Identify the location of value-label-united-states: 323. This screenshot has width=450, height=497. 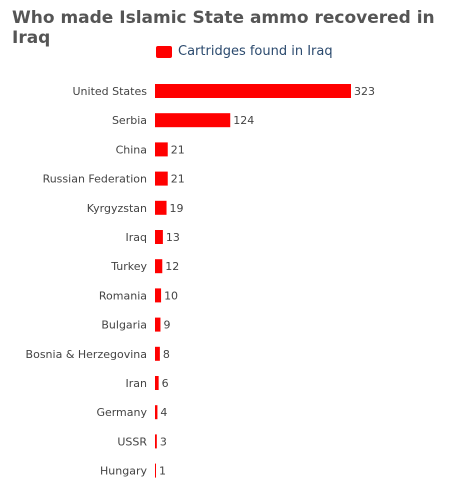
(364, 91).